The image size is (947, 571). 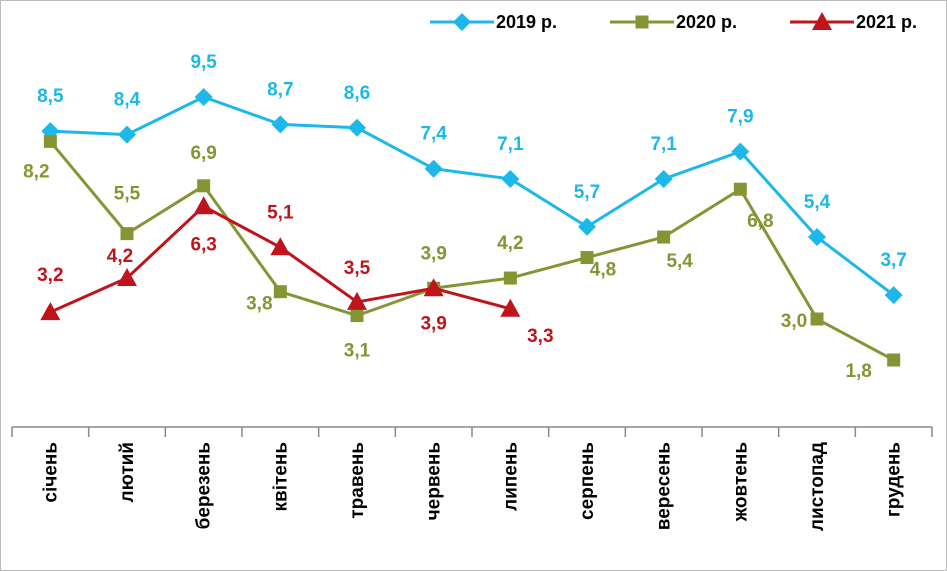 What do you see at coordinates (203, 244) in the screenshot?
I see `data-label: 6,3` at bounding box center [203, 244].